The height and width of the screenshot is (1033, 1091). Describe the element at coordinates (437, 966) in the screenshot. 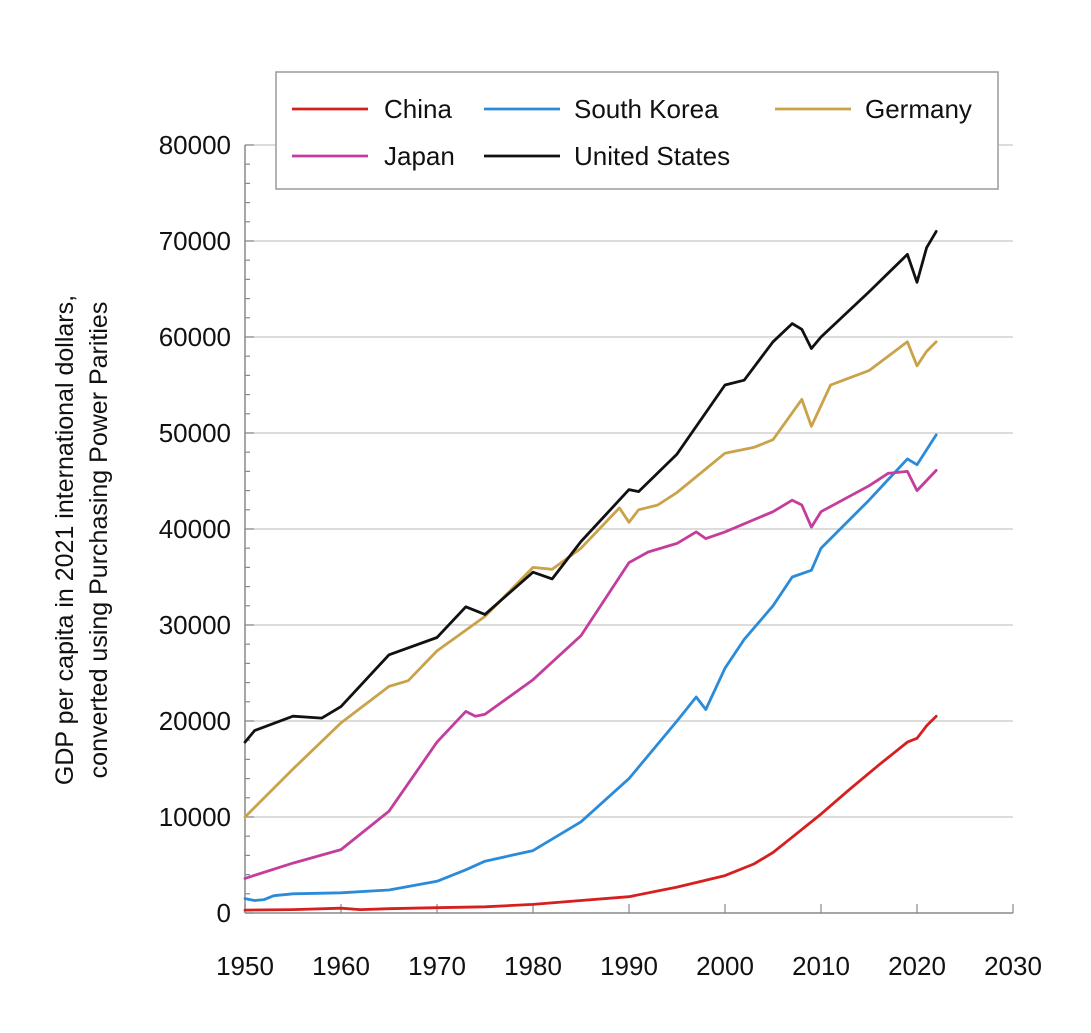

I see `x-tick-label: 1970` at that location.